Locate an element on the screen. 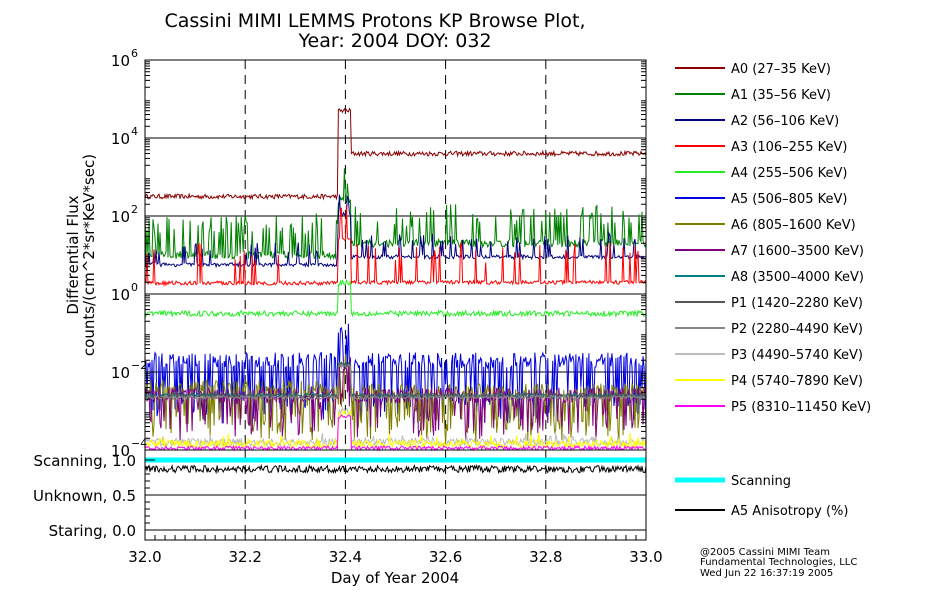 The image size is (950, 600). series-line-a1 is located at coordinates (395, 214).